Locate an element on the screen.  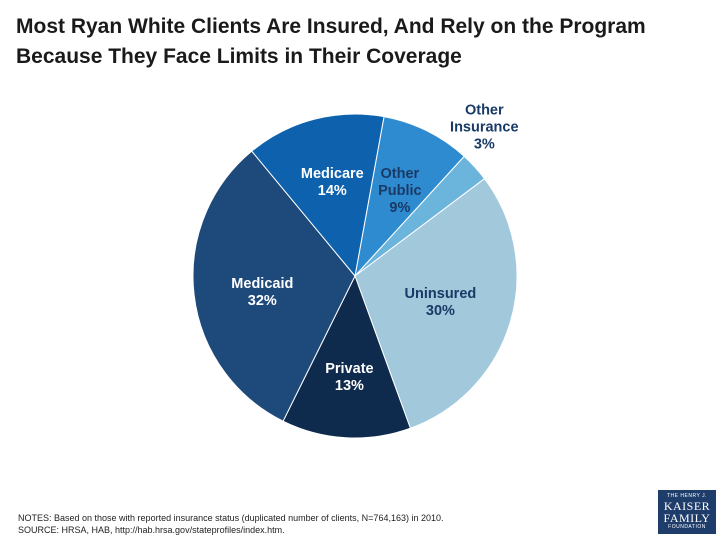
pie-slice-other-public is located at coordinates (409, 197).